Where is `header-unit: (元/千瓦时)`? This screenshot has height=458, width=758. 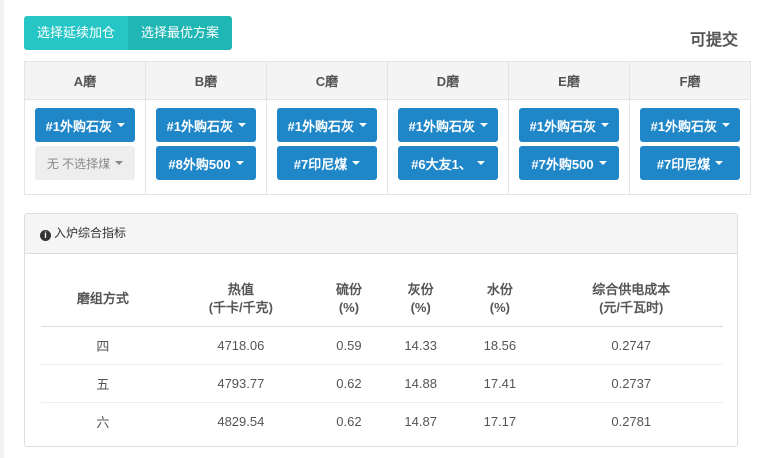
header-unit: (元/千瓦时) is located at coordinates (631, 307).